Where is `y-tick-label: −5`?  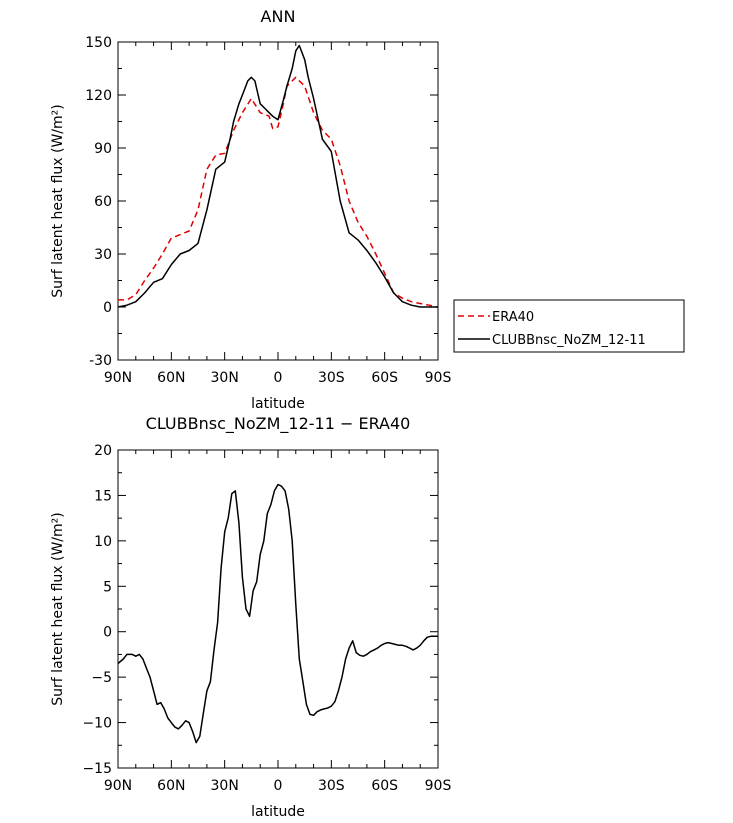
y-tick-label: −5 is located at coordinates (101, 678).